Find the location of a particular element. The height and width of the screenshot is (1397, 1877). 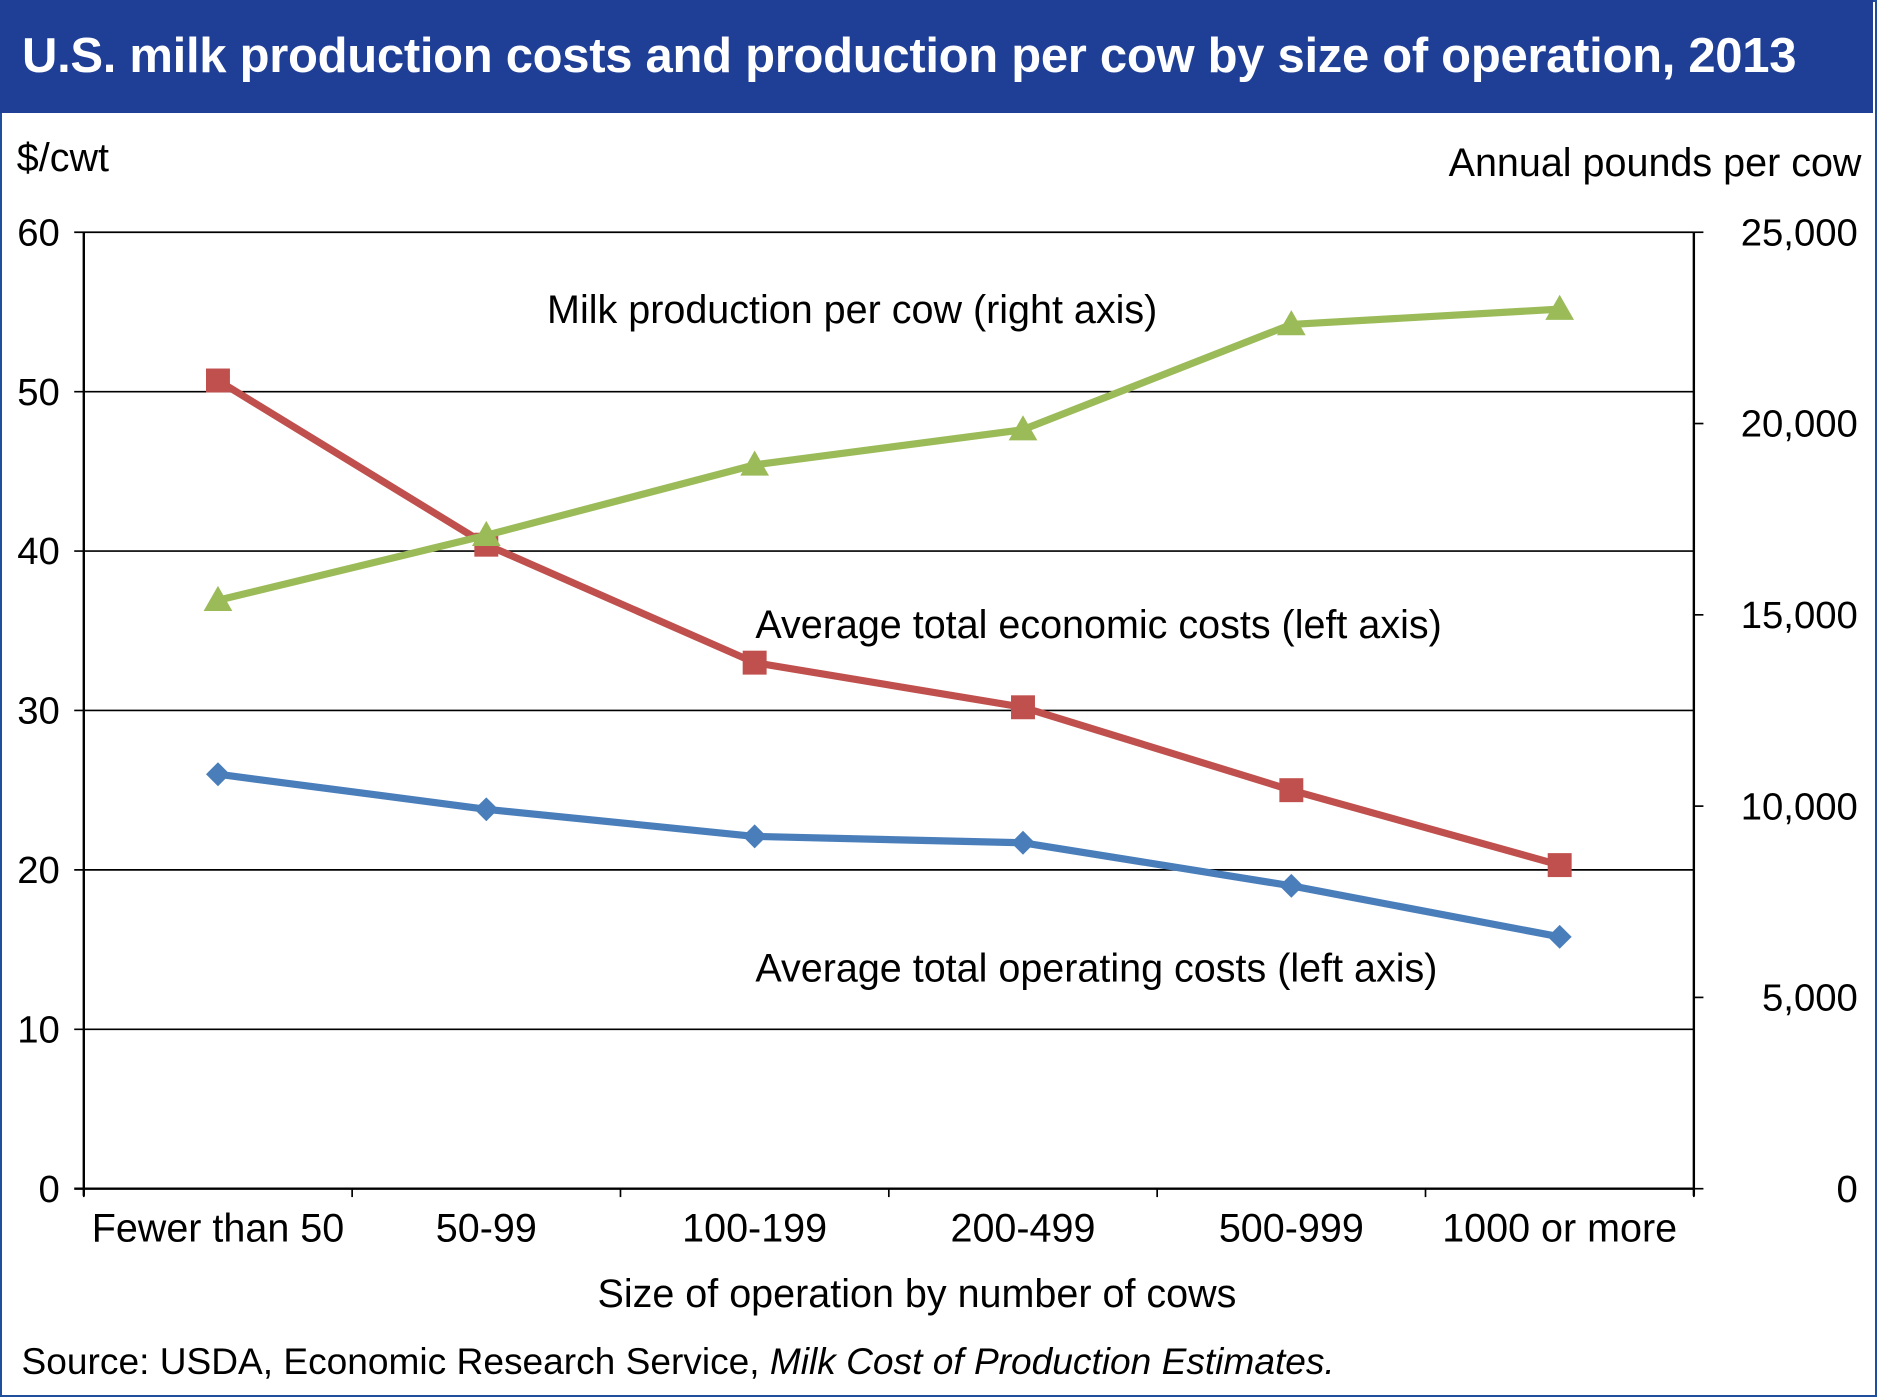

series-diamond is located at coordinates (888, 855).